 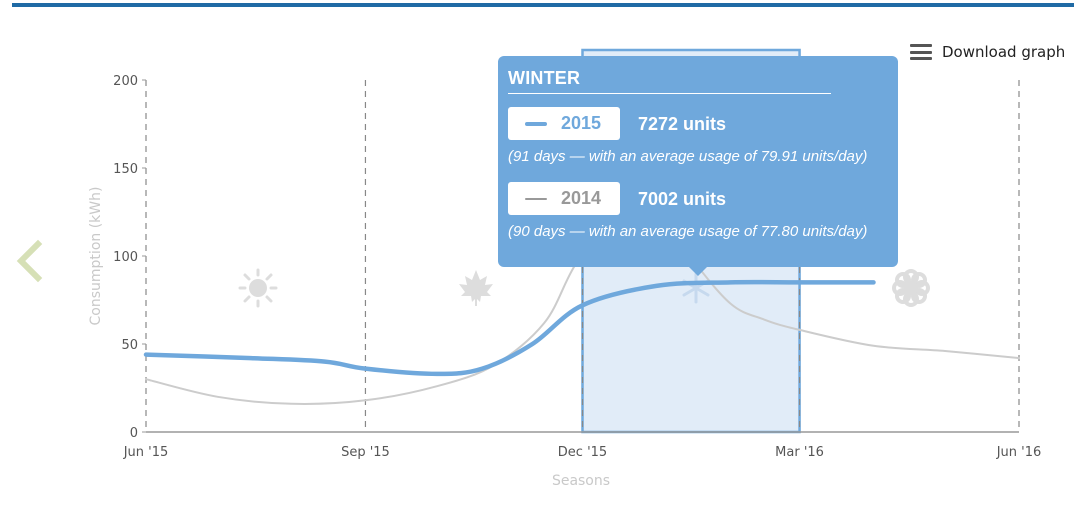 What do you see at coordinates (582, 452) in the screenshot?
I see `x-tick-label: Dec '15` at bounding box center [582, 452].